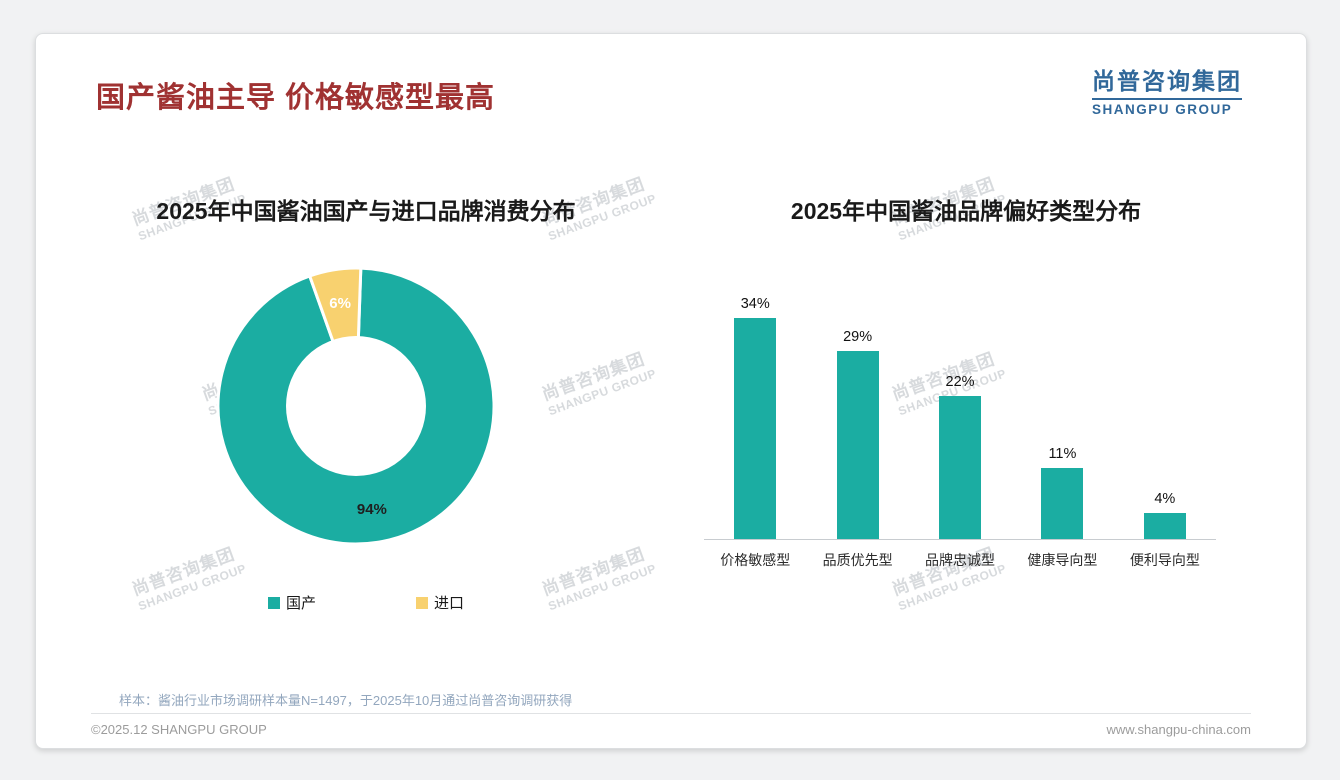 The width and height of the screenshot is (1340, 780). What do you see at coordinates (1062, 409) in the screenshot?
I see `bar-plot-cell: 11%` at bounding box center [1062, 409].